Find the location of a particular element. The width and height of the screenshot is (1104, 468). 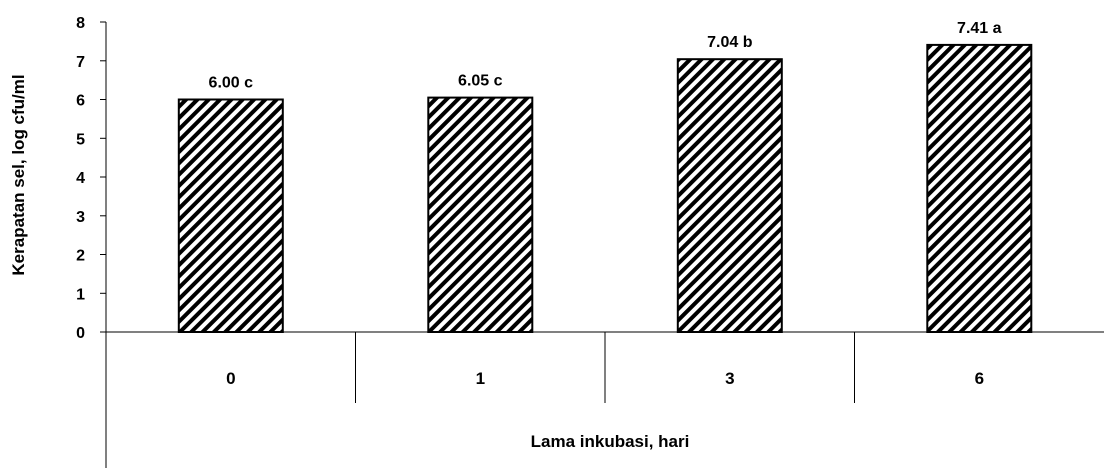

x-tick-label: 0 is located at coordinates (230, 378).